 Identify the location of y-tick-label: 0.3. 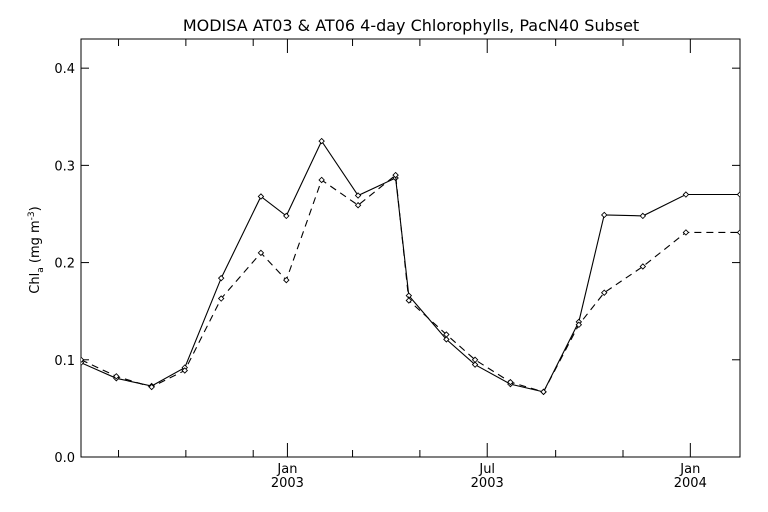
(64, 166).